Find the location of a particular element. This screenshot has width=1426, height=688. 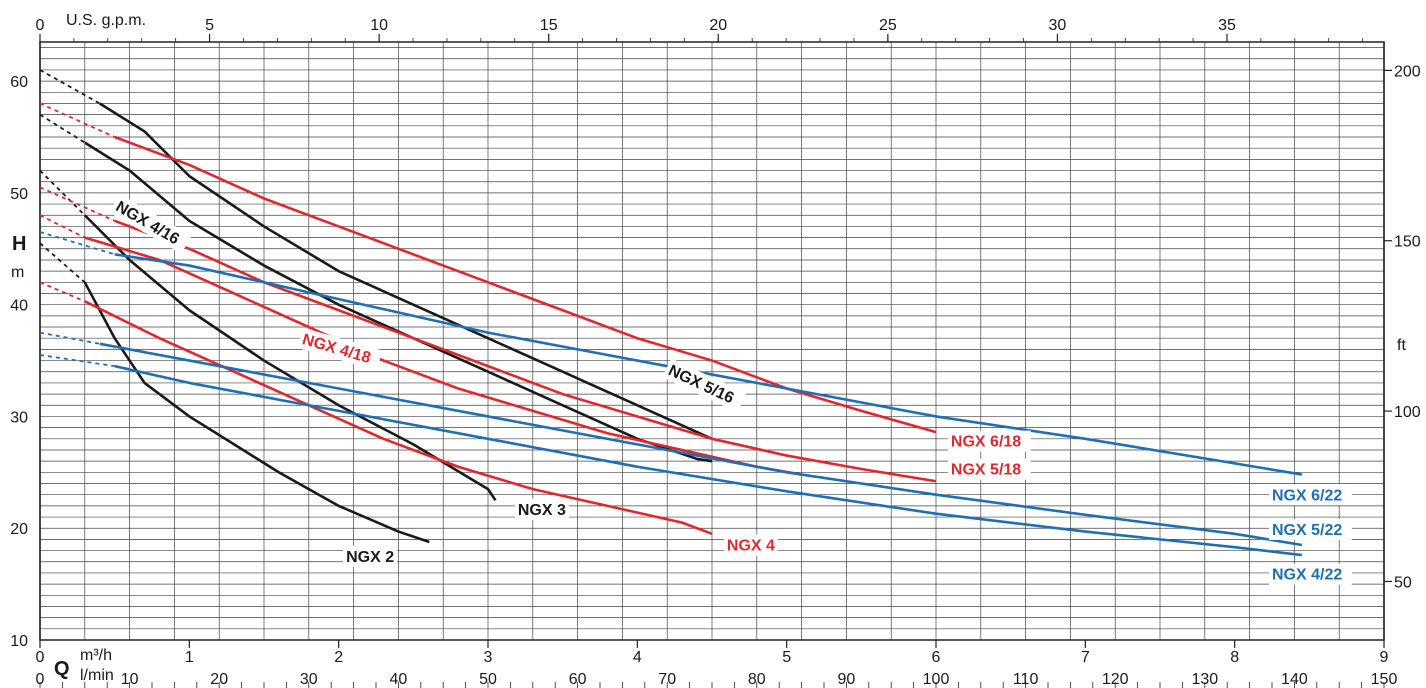

label-group-ngx-3: NGX 3 is located at coordinates (541, 509).